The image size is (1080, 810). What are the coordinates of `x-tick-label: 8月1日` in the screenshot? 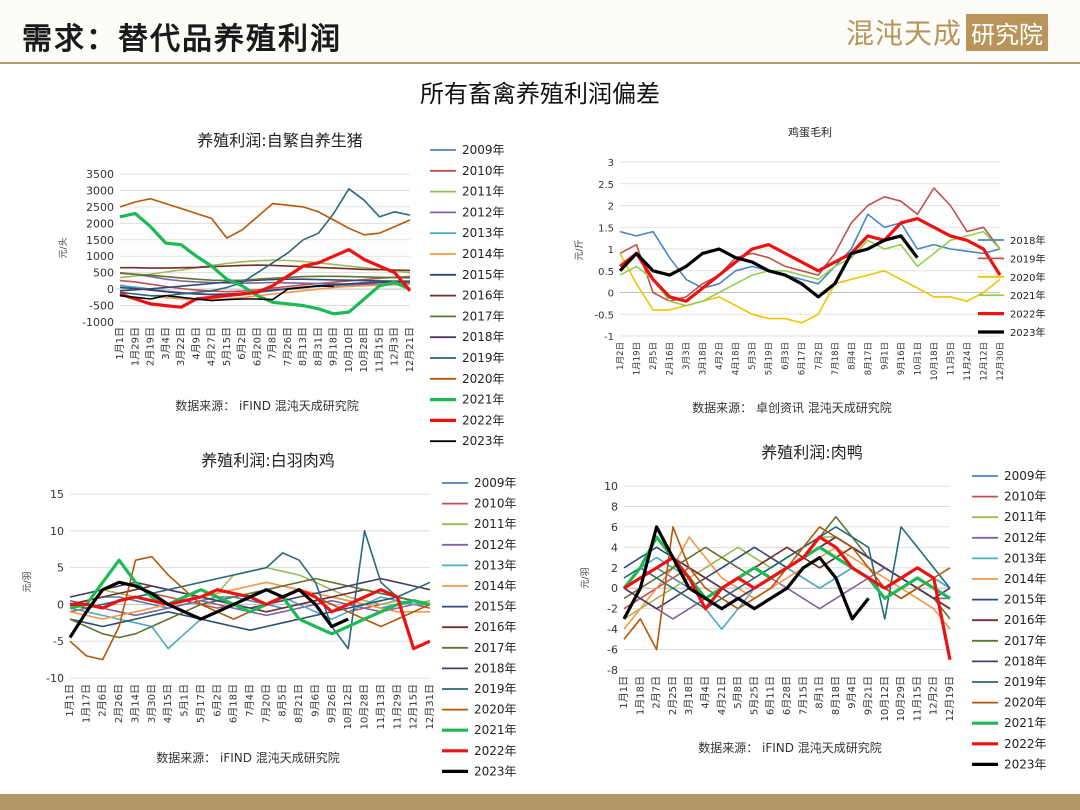 It's located at (820, 692).